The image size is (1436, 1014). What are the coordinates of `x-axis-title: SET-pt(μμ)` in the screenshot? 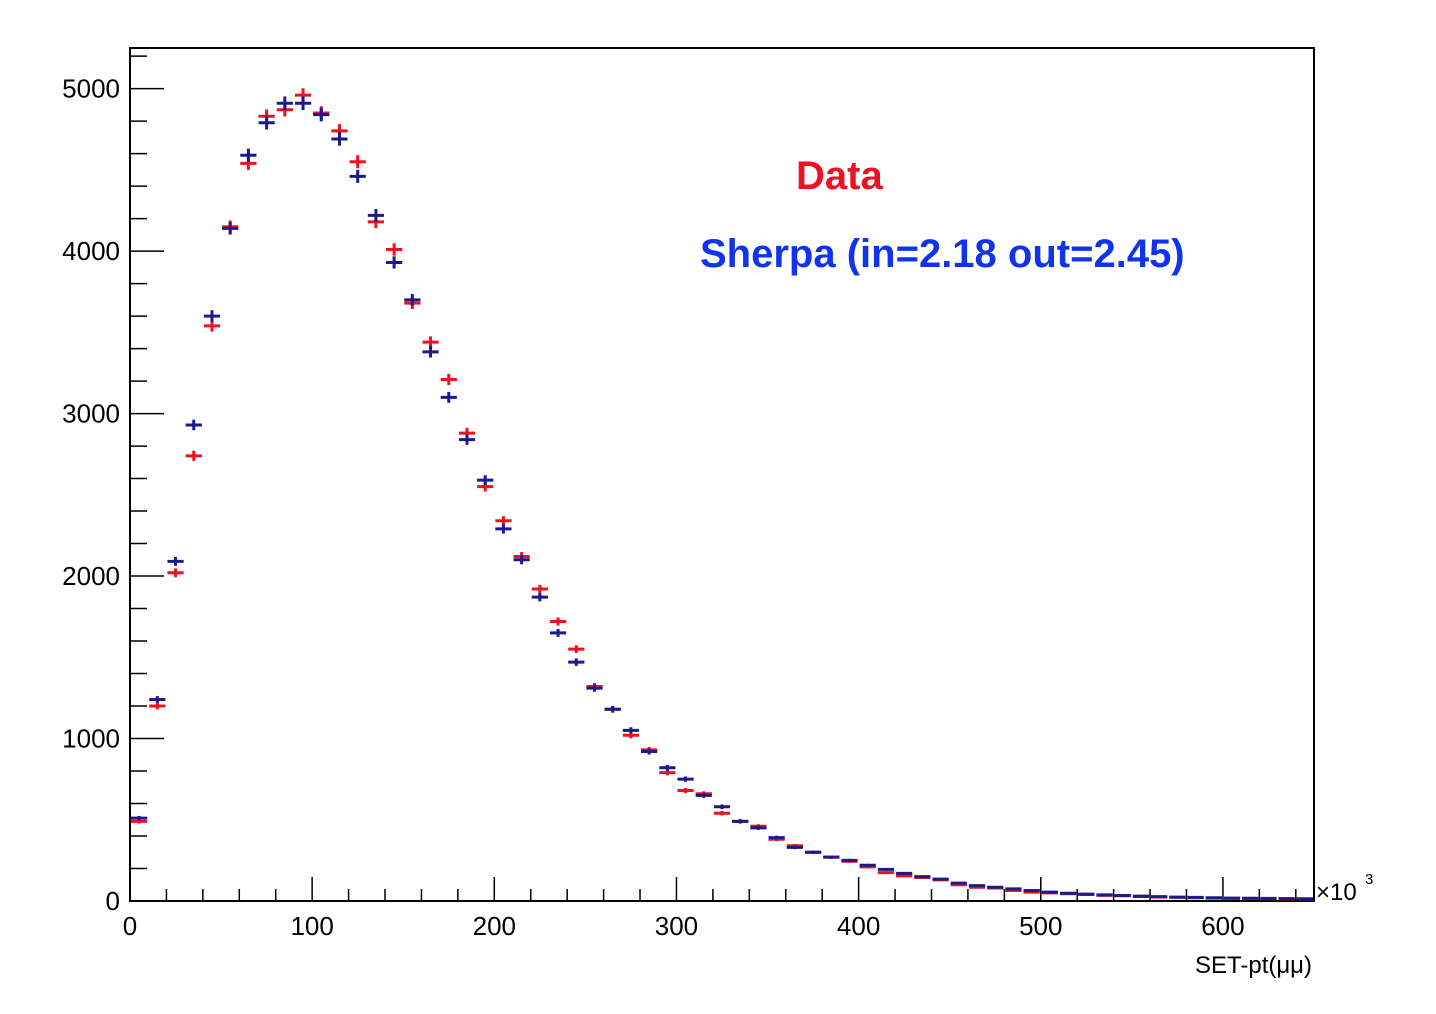 It's located at (1253, 965).